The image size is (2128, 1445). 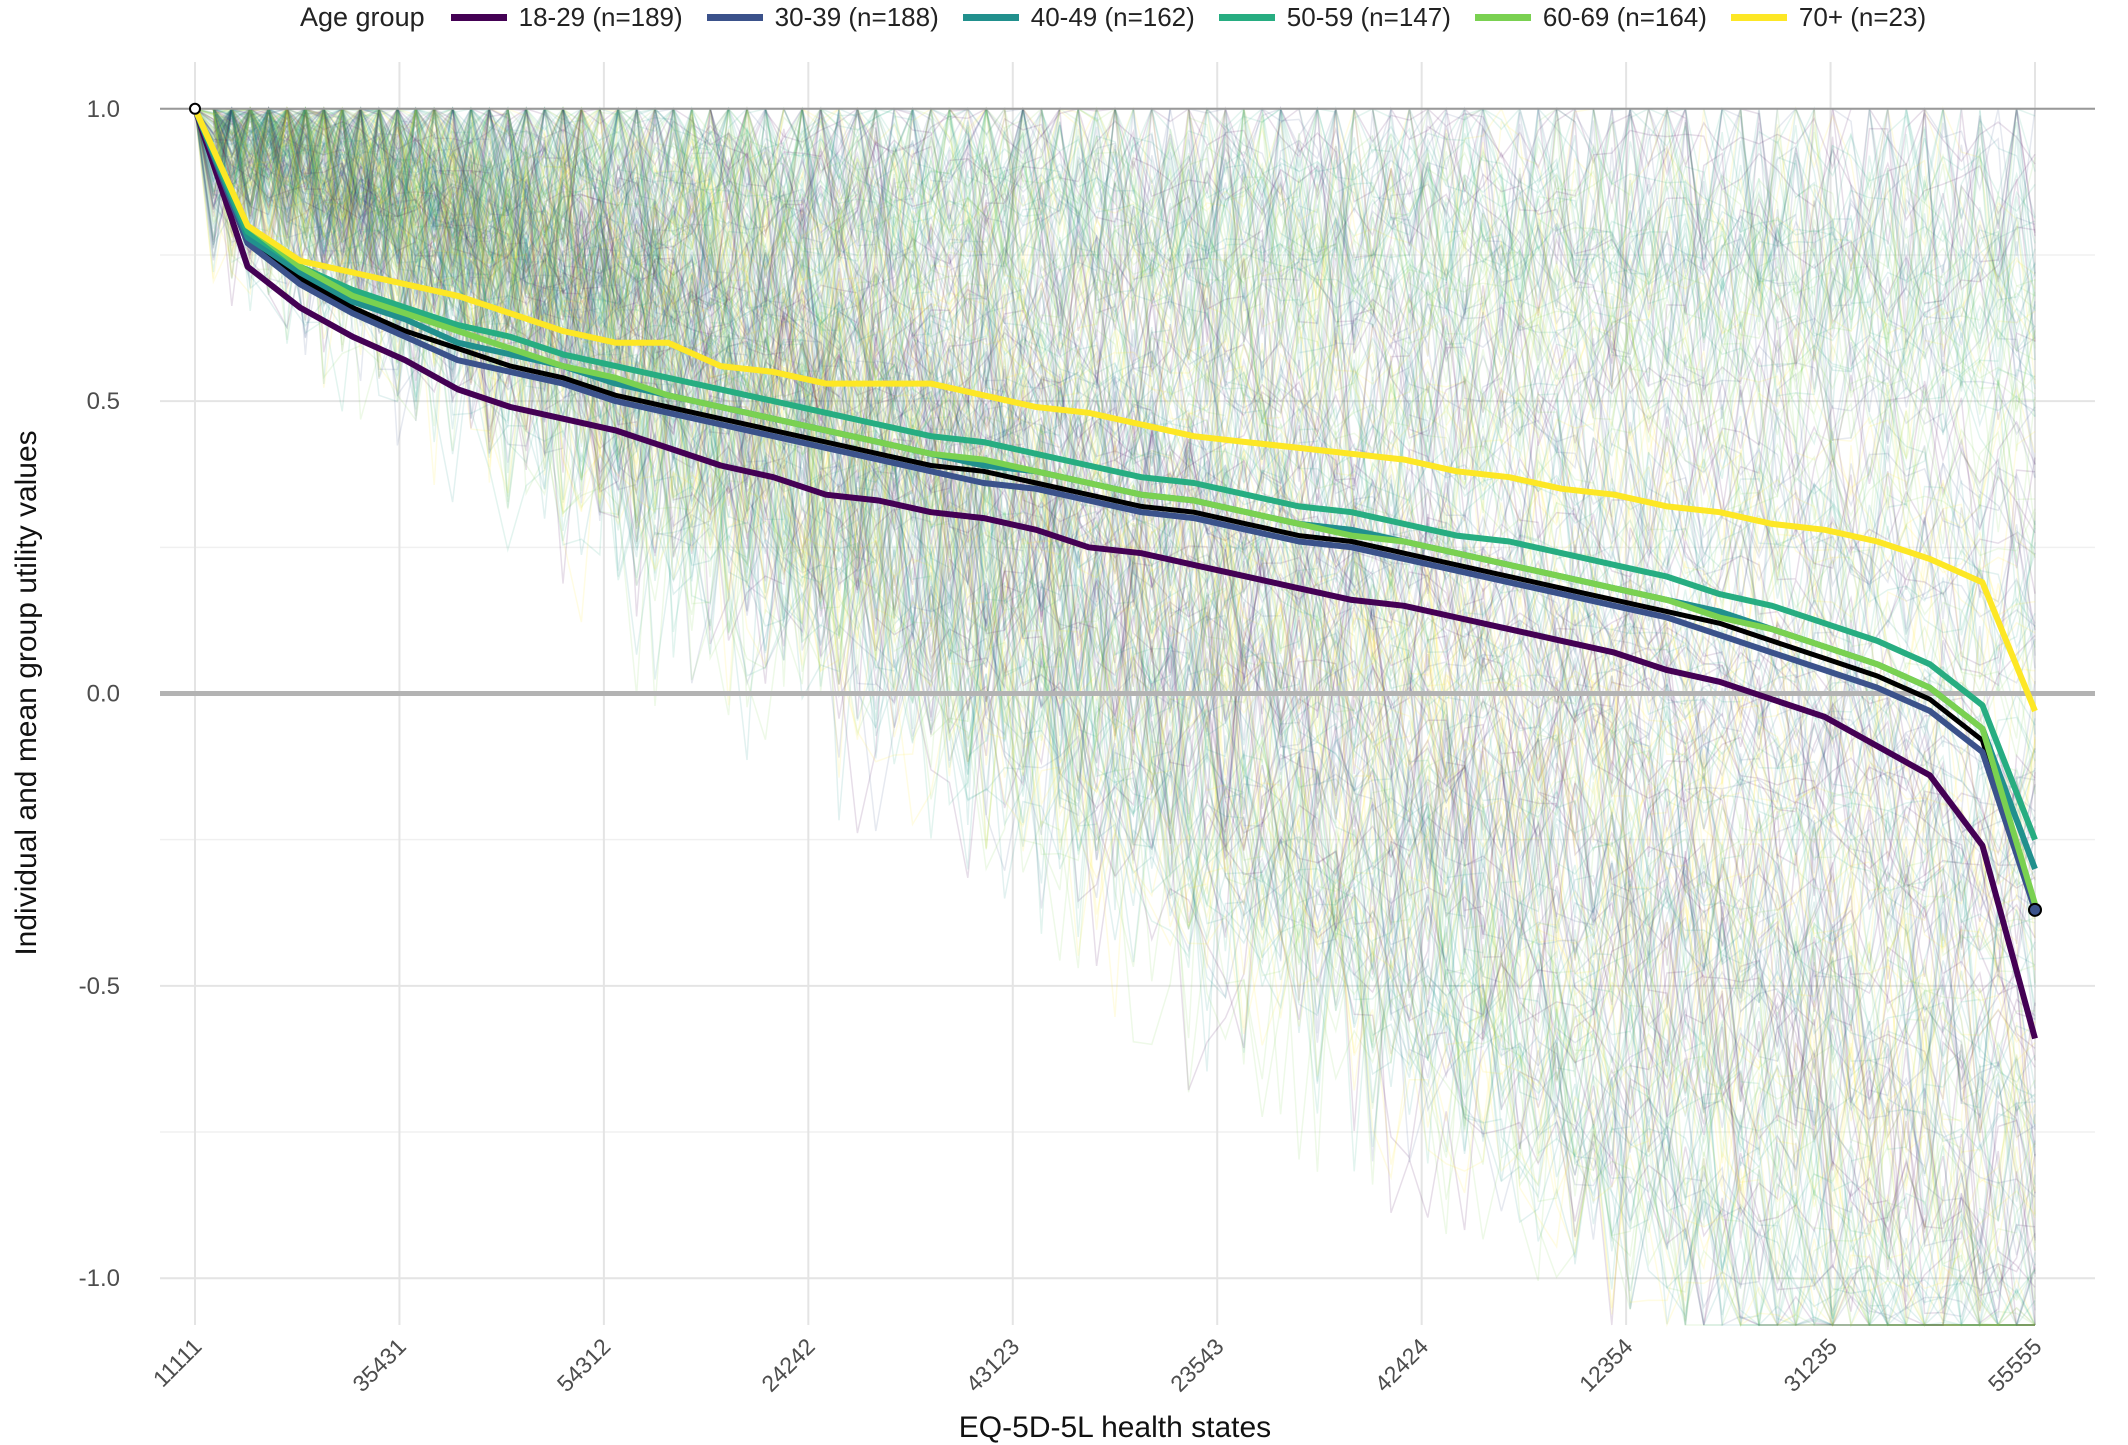 What do you see at coordinates (362, 16) in the screenshot?
I see `legend-title: Age group` at bounding box center [362, 16].